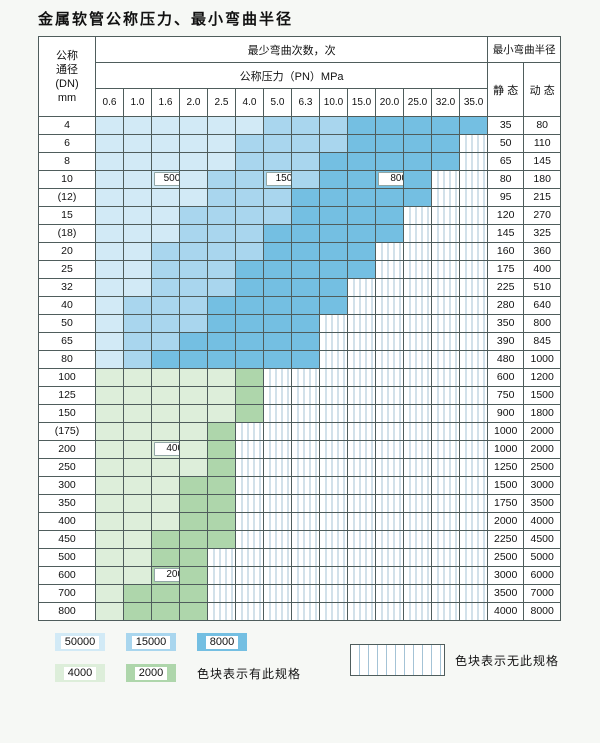 This screenshot has width=600, height=743. I want to click on legend-swatch-value: 2000, so click(151, 673).